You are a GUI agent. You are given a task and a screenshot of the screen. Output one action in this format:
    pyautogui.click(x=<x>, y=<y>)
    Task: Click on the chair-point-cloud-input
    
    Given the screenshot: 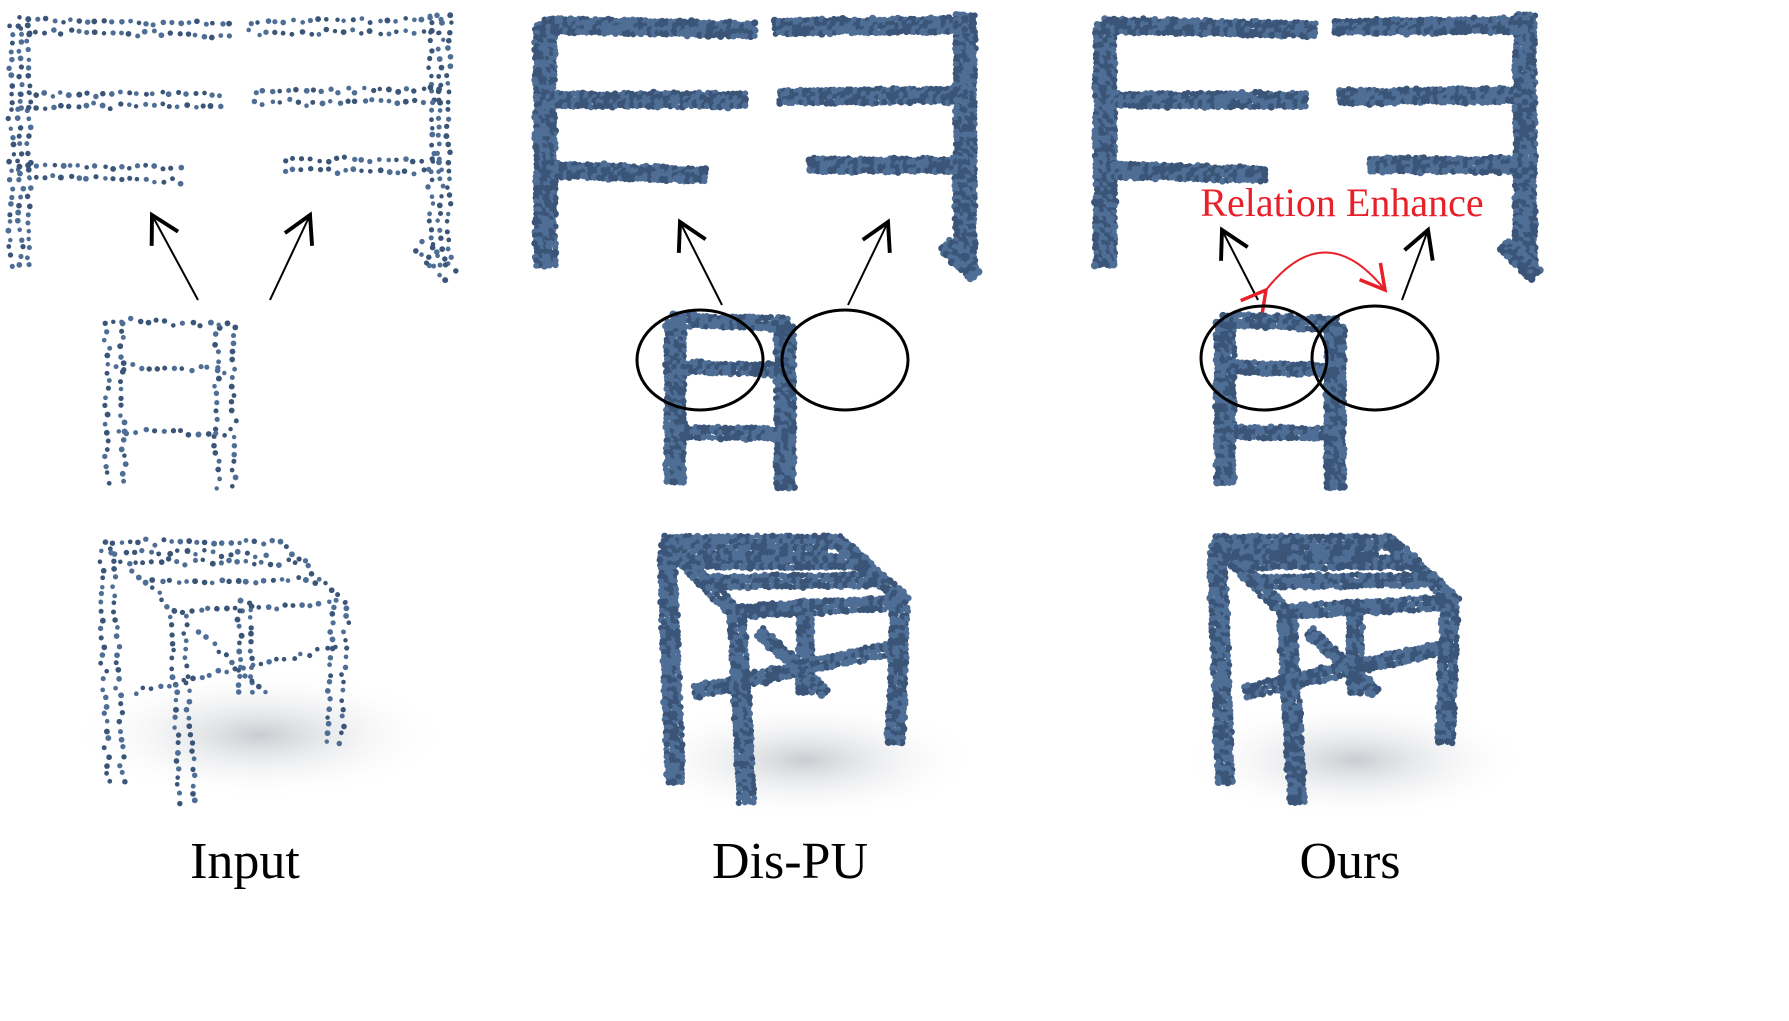 What is the action you would take?
    pyautogui.click(x=224, y=561)
    